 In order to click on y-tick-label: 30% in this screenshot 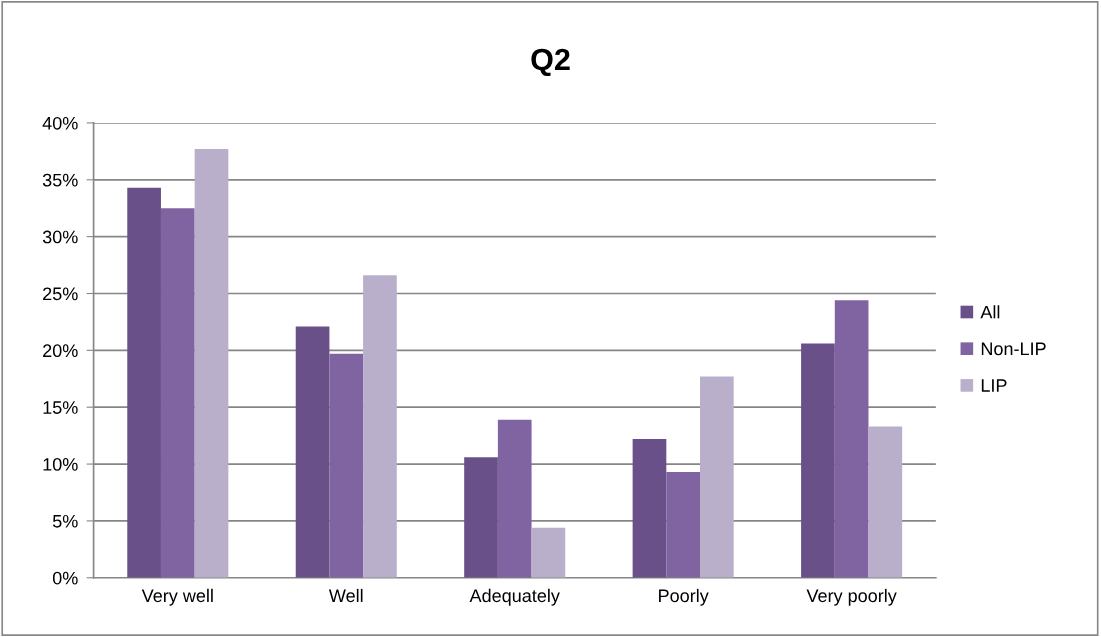, I will do `click(60, 237)`.